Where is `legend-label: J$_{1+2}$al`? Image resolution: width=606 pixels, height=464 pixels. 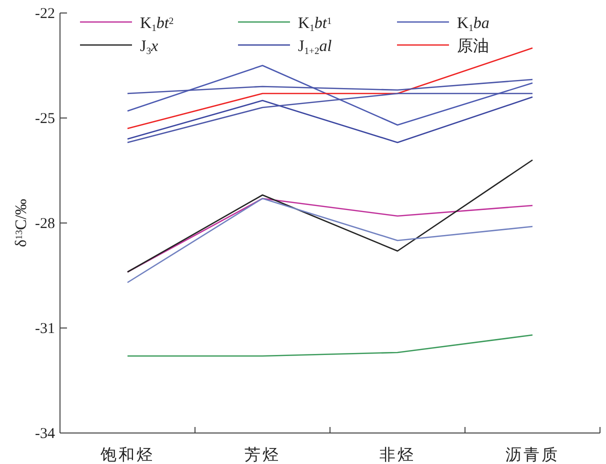 legend-label: J$_{1+2}$al is located at coordinates (315, 47).